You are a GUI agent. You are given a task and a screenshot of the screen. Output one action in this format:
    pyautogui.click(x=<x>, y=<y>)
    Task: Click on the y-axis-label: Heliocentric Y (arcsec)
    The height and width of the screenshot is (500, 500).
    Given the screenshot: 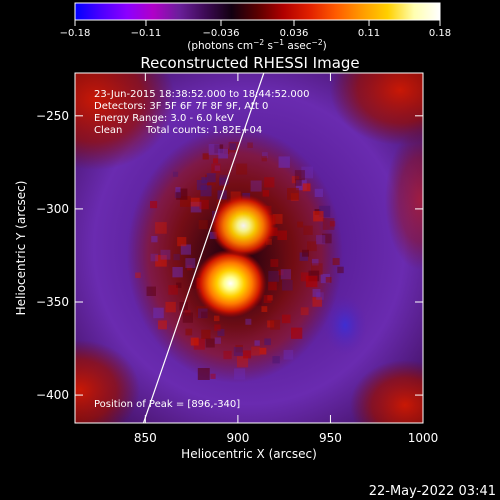 What is the action you would take?
    pyautogui.click(x=21, y=248)
    